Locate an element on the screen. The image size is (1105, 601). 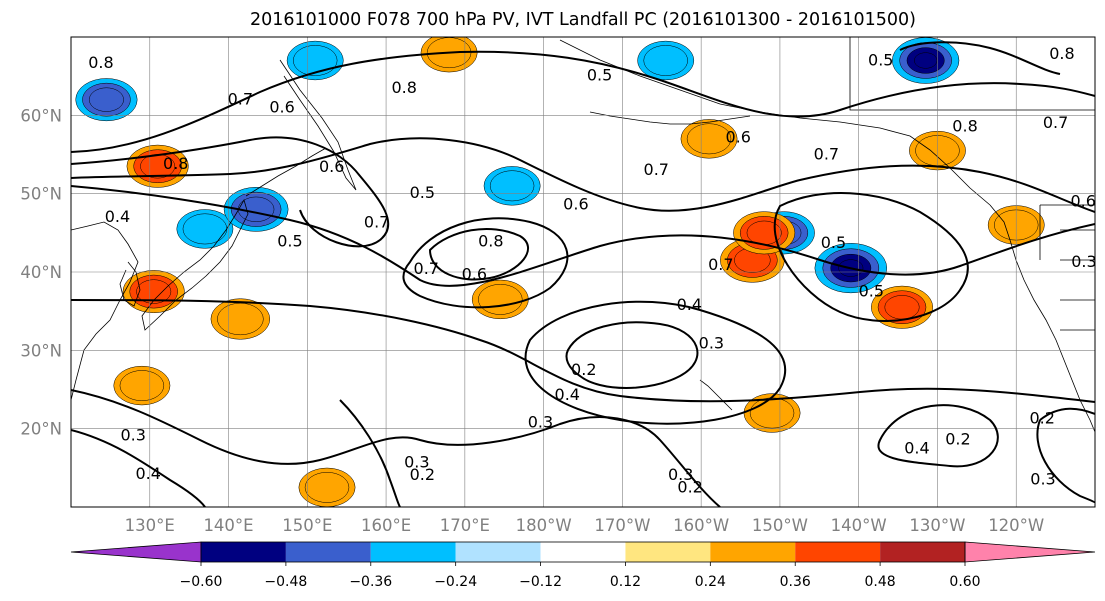
colorbar-tick-label: 0.12 is located at coordinates (625, 582).